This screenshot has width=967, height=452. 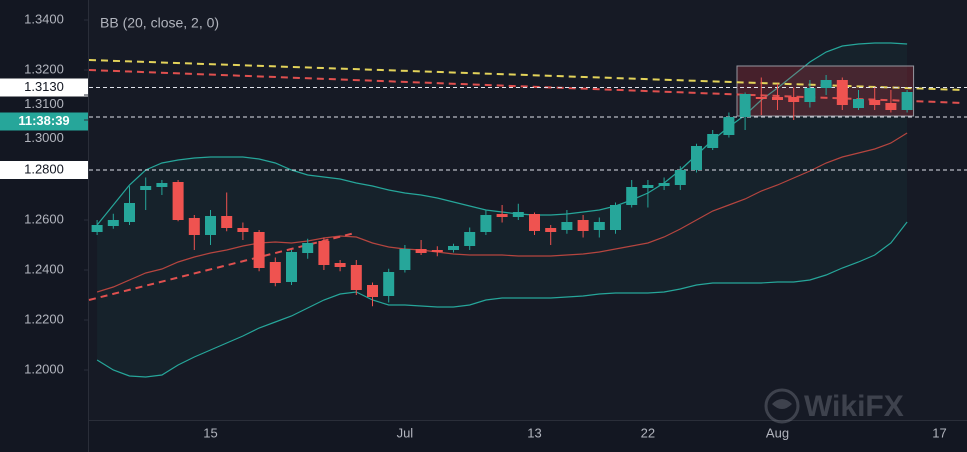 I want to click on x-tick-label: Aug, so click(x=777, y=432).